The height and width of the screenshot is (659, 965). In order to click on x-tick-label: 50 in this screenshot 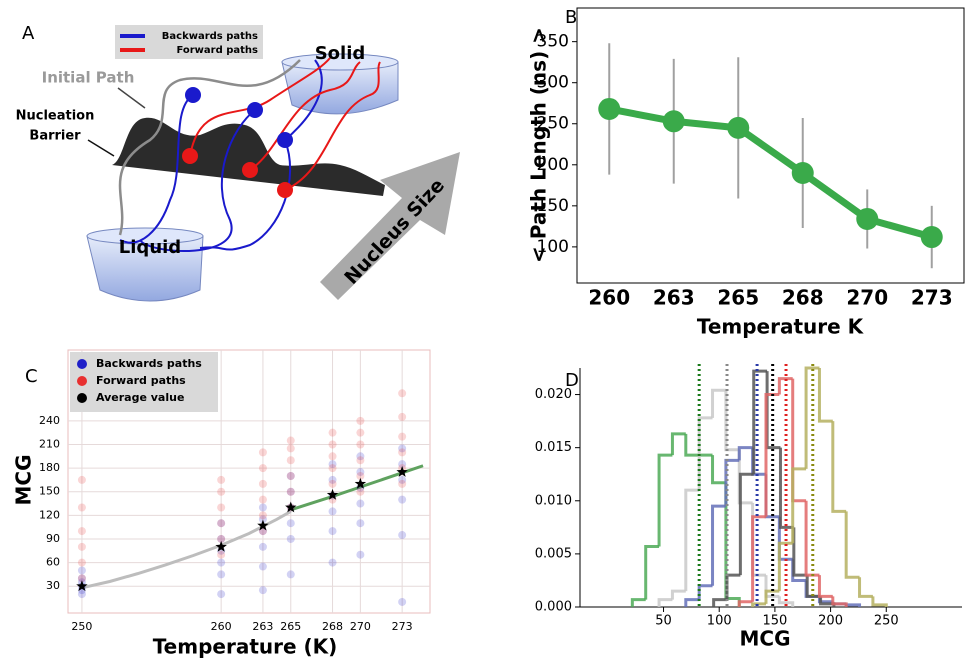, I will do `click(663, 621)`.